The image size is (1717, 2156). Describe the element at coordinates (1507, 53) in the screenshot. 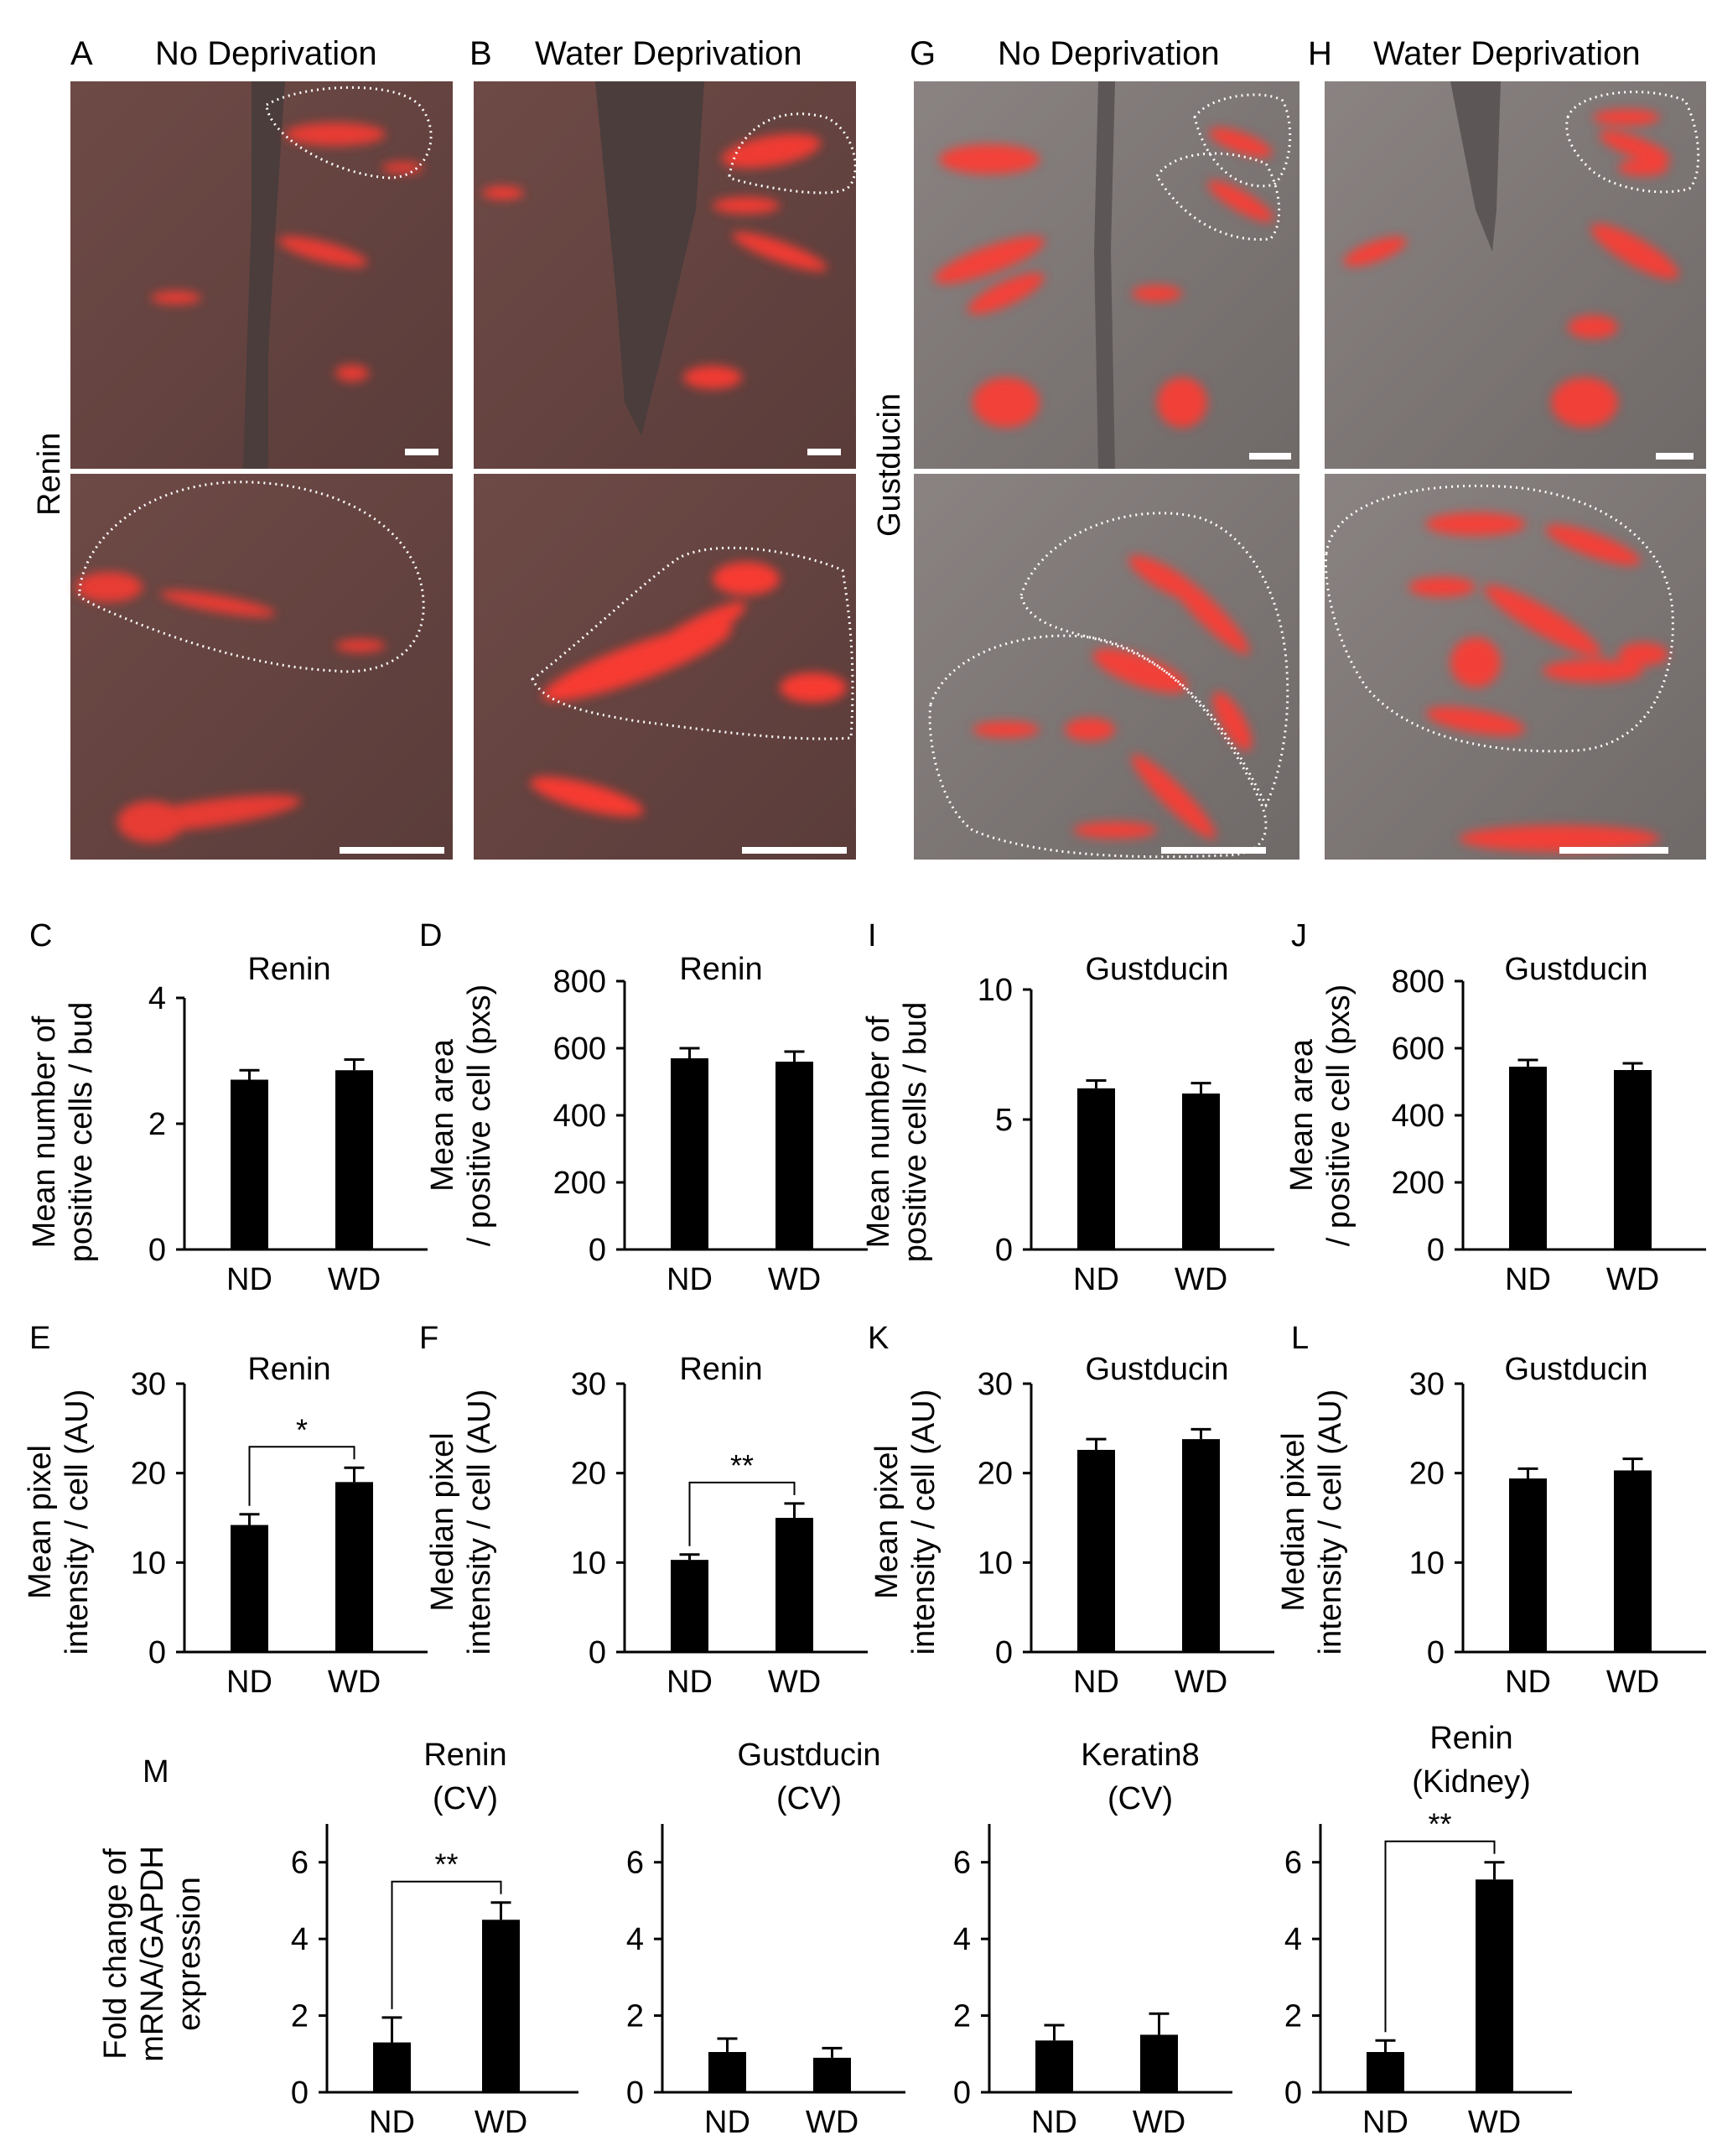

I see `panel-title-h: Water Deprivation` at that location.